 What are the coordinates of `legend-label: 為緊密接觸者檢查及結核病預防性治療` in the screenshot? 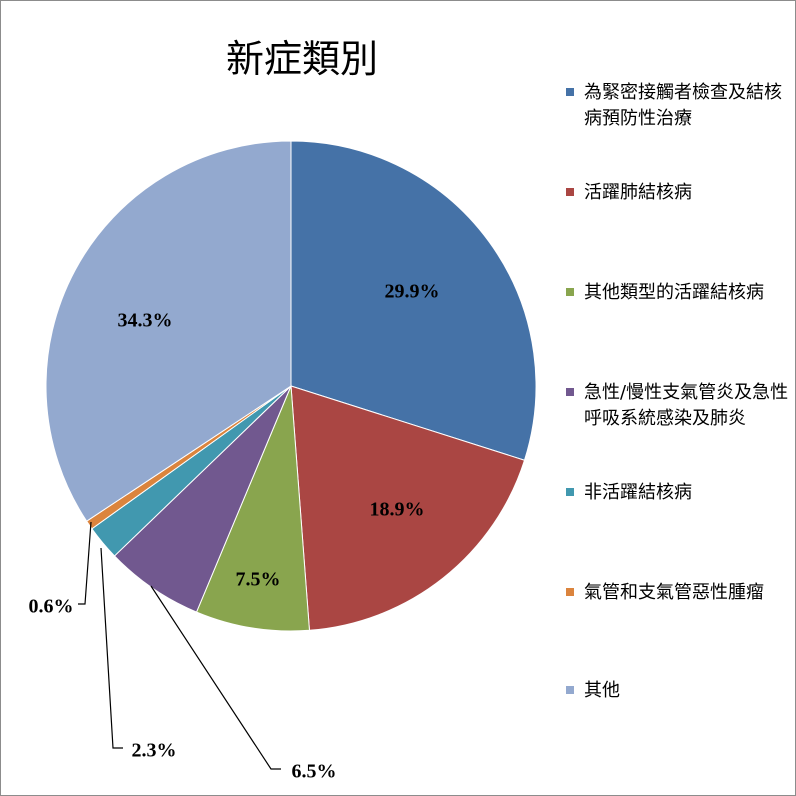 It's located at (683, 105).